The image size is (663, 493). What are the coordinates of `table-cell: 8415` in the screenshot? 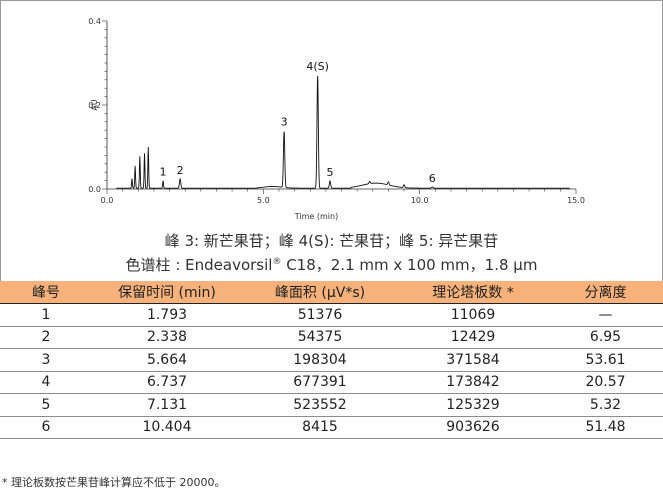 It's located at (320, 427).